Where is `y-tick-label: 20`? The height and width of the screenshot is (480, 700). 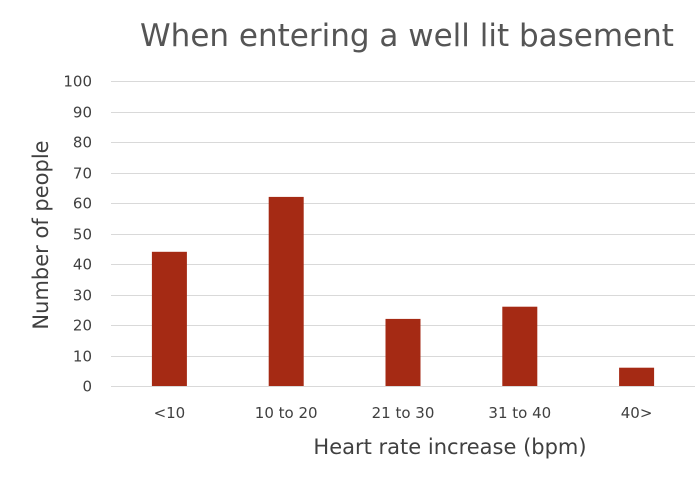
y-tick-label: 20 is located at coordinates (82, 326).